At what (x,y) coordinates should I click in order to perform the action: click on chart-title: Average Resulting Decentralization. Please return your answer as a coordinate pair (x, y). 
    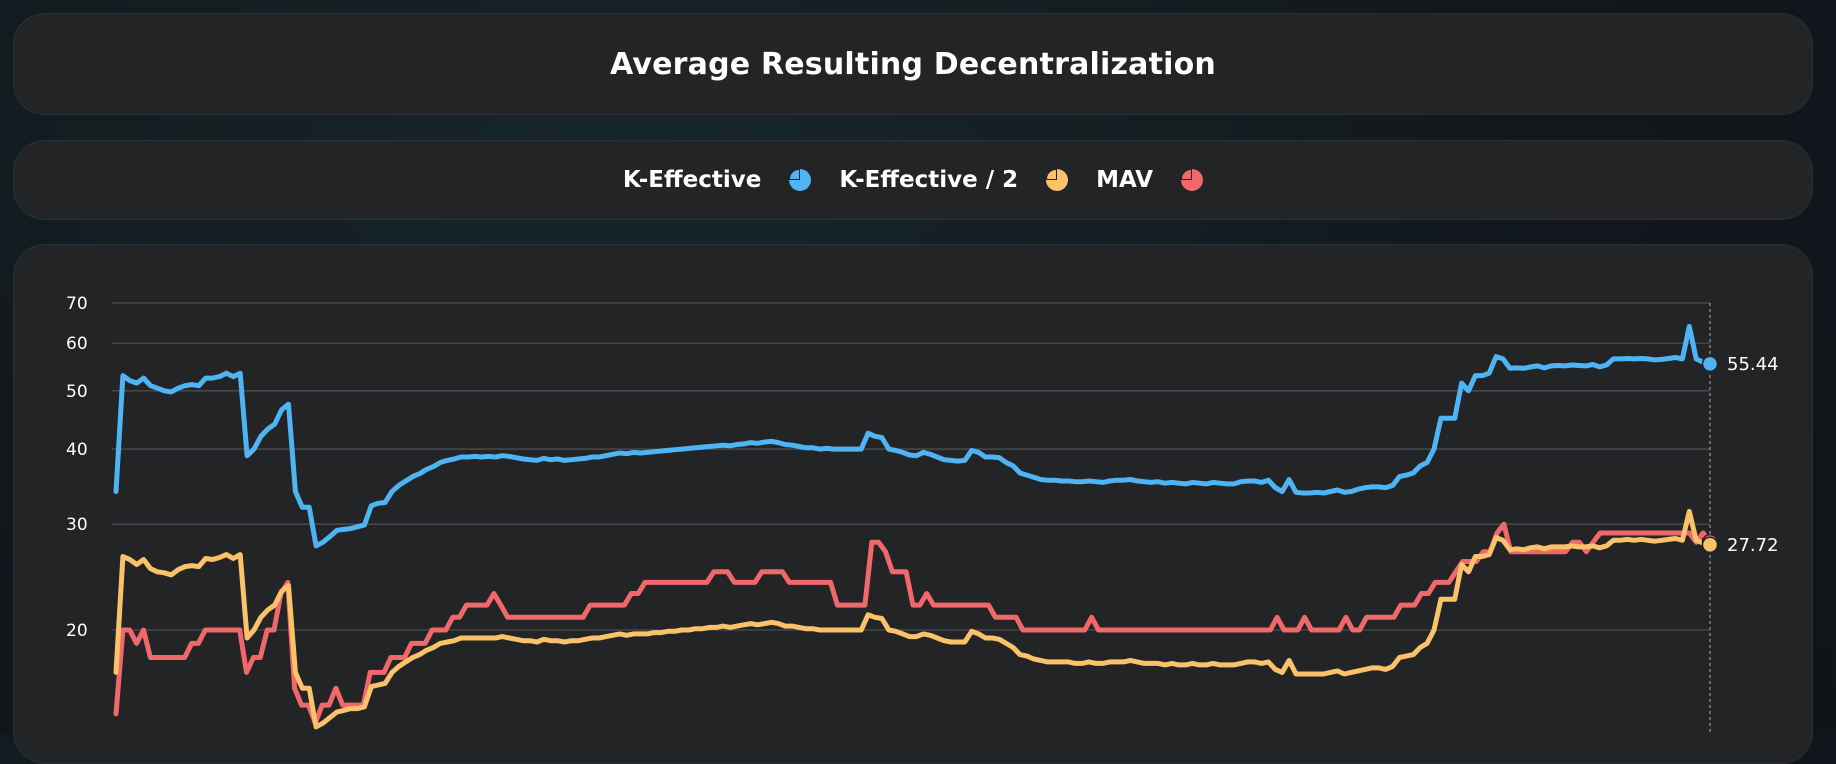
    Looking at the image, I should click on (913, 64).